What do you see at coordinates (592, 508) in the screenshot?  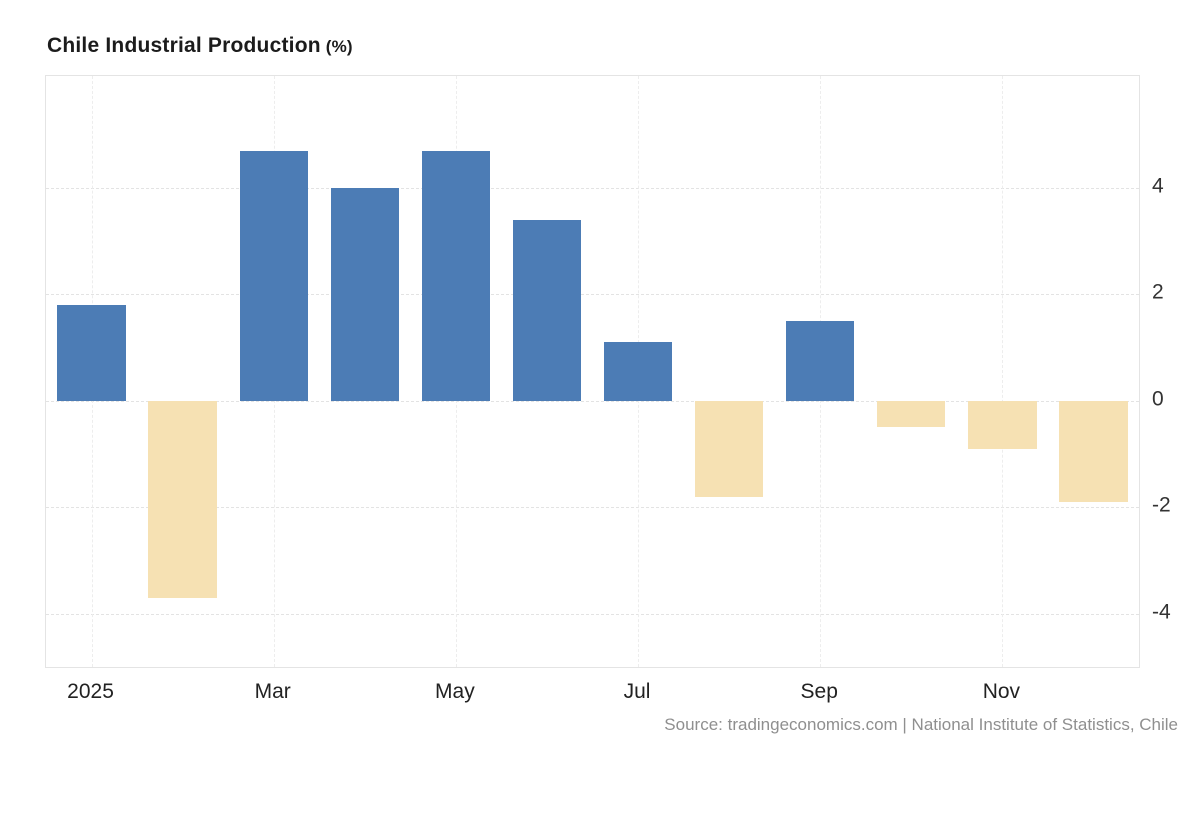 I see `h-gridline--2` at bounding box center [592, 508].